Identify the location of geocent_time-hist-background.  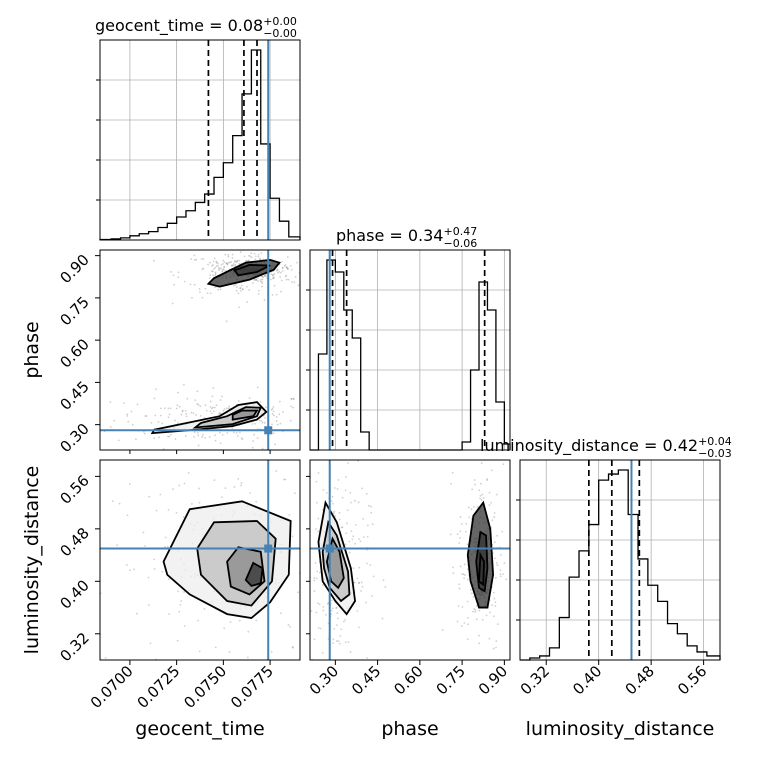
(200, 140).